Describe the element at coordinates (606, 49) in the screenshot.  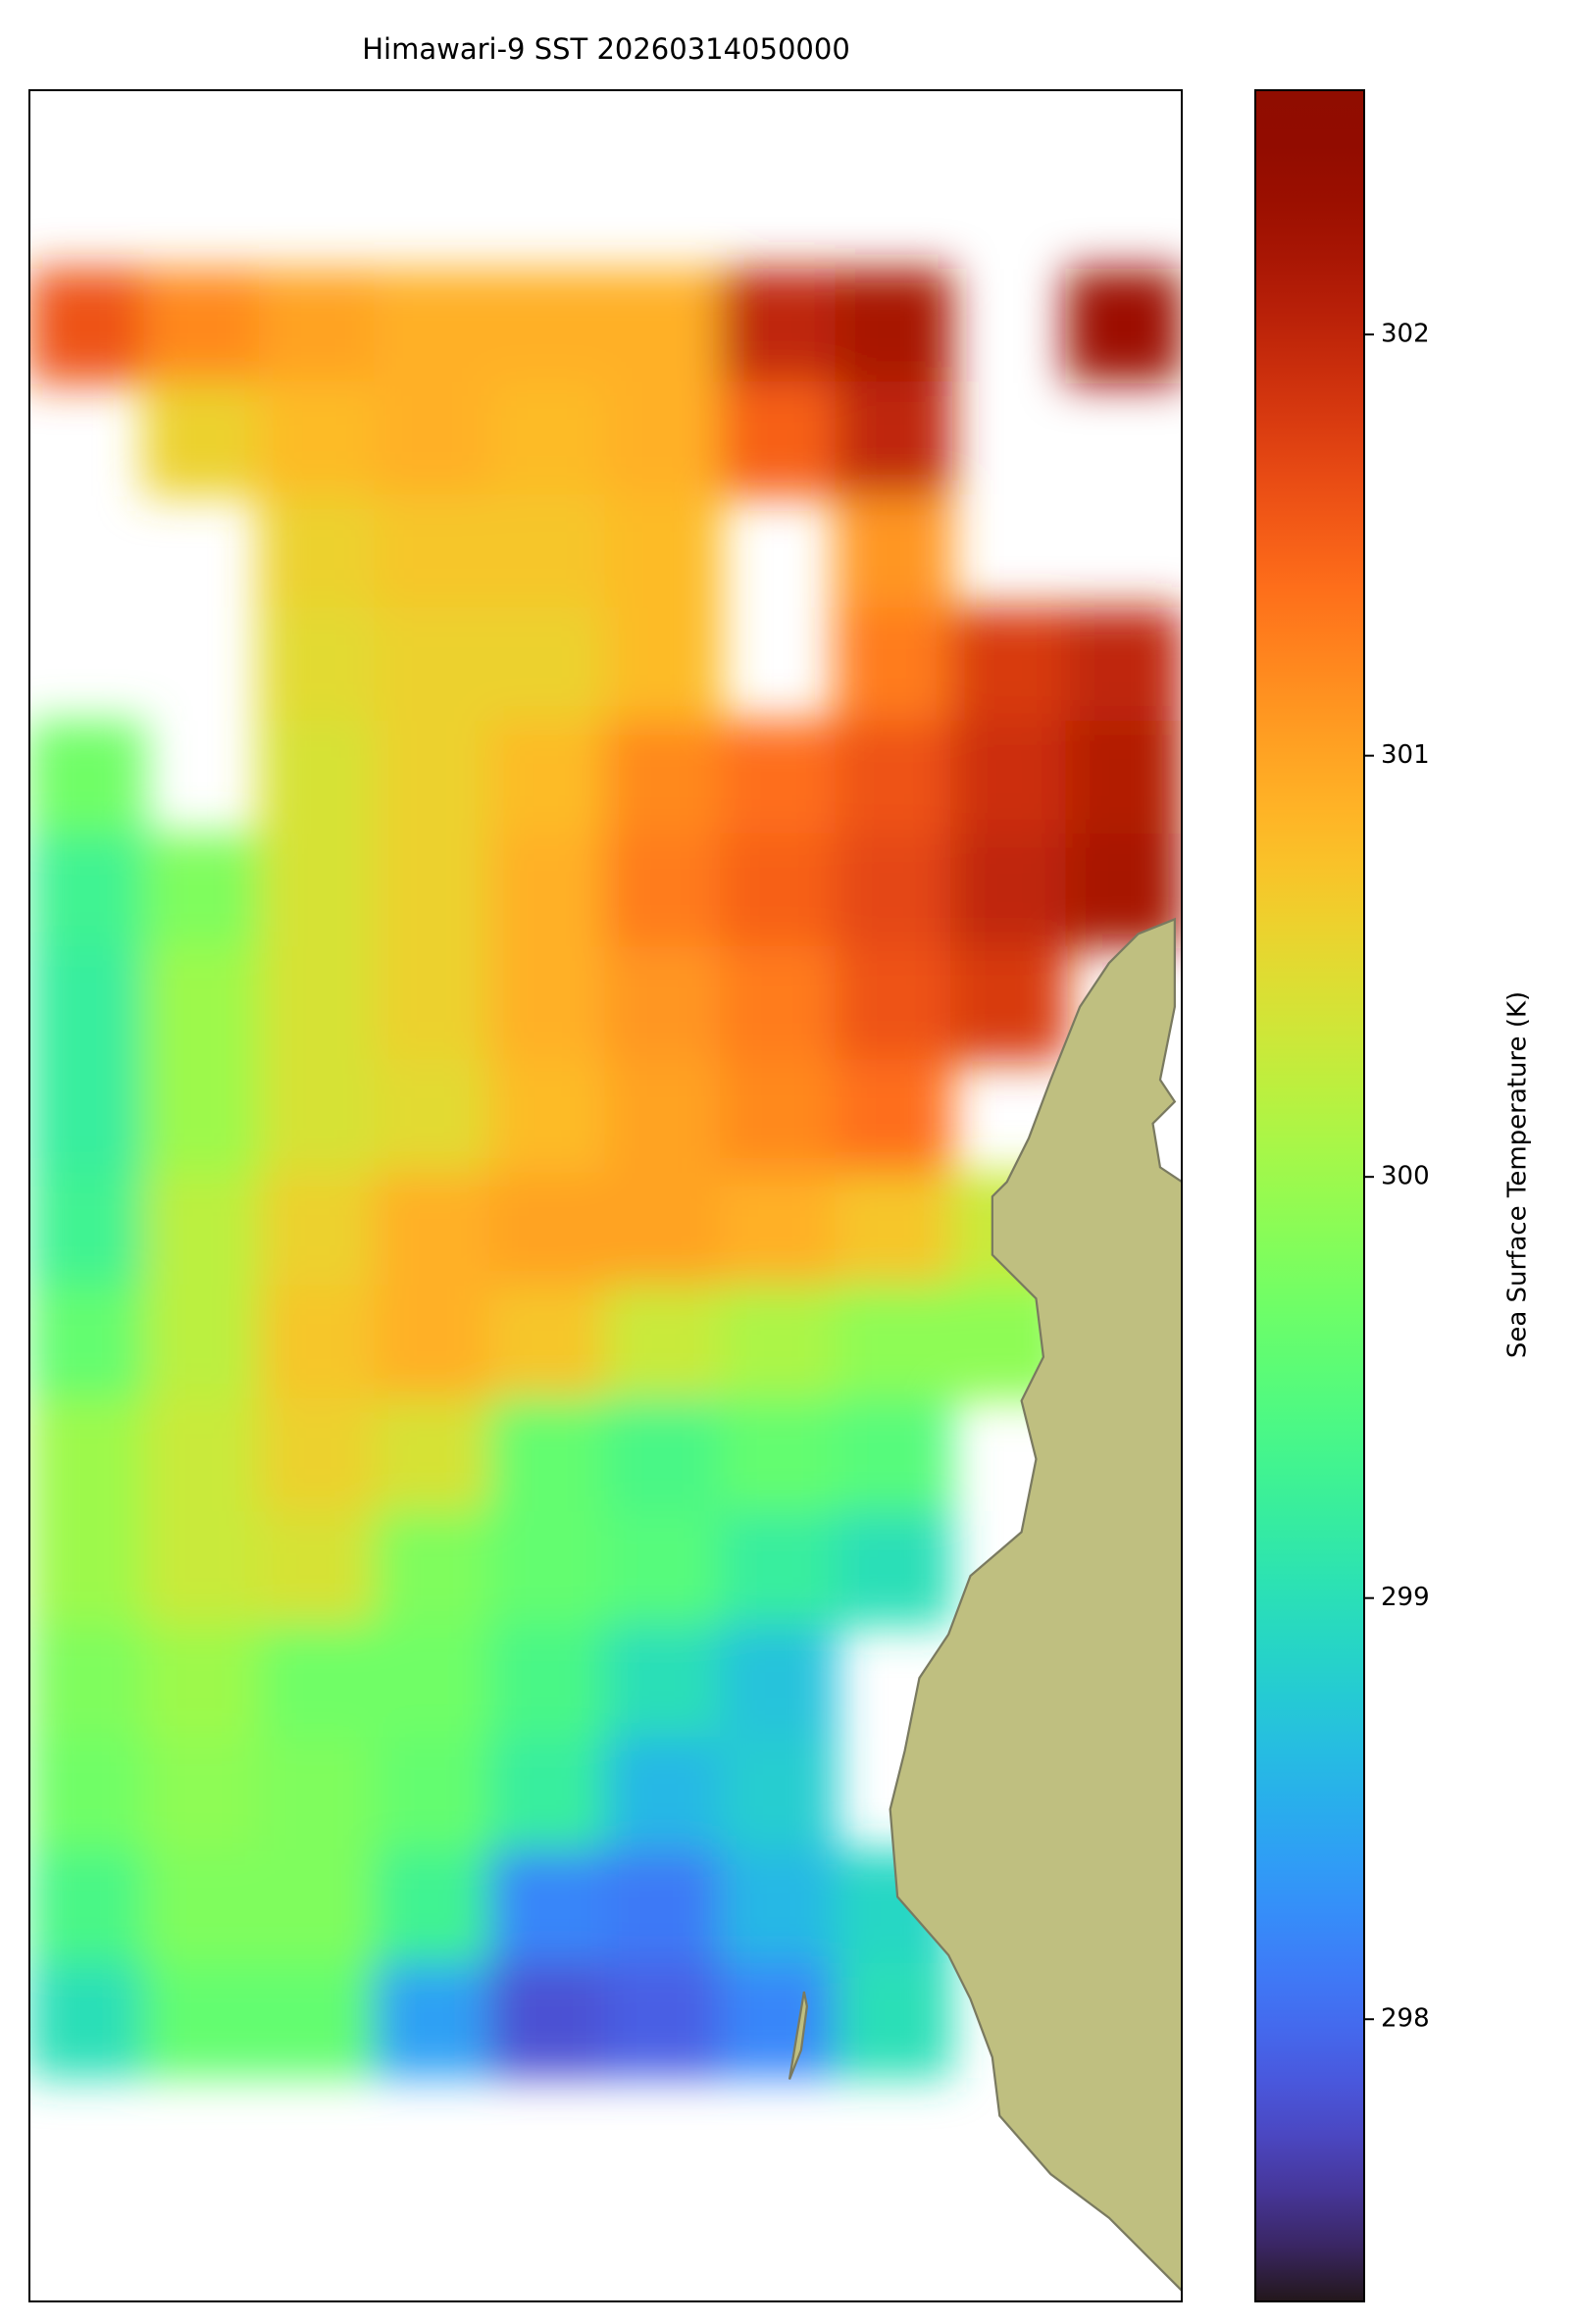
I see `chart-title: Himawari-9 SST 20260314050000` at that location.